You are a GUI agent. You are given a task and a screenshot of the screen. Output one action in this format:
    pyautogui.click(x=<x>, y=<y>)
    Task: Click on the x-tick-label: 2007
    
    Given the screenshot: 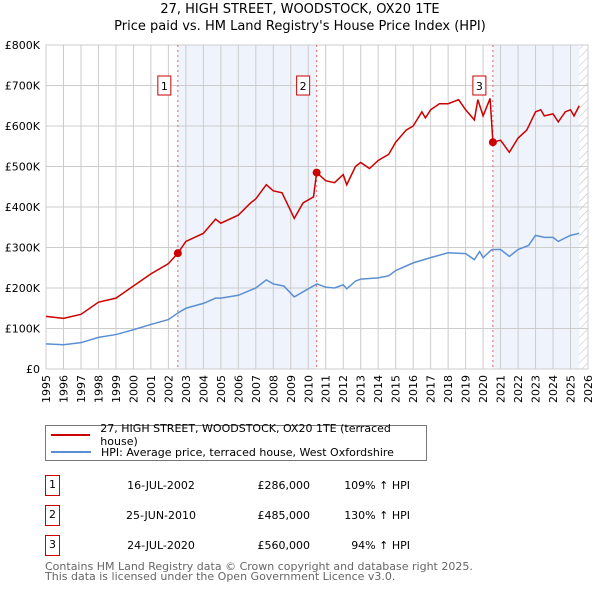 What is the action you would take?
    pyautogui.click(x=256, y=389)
    